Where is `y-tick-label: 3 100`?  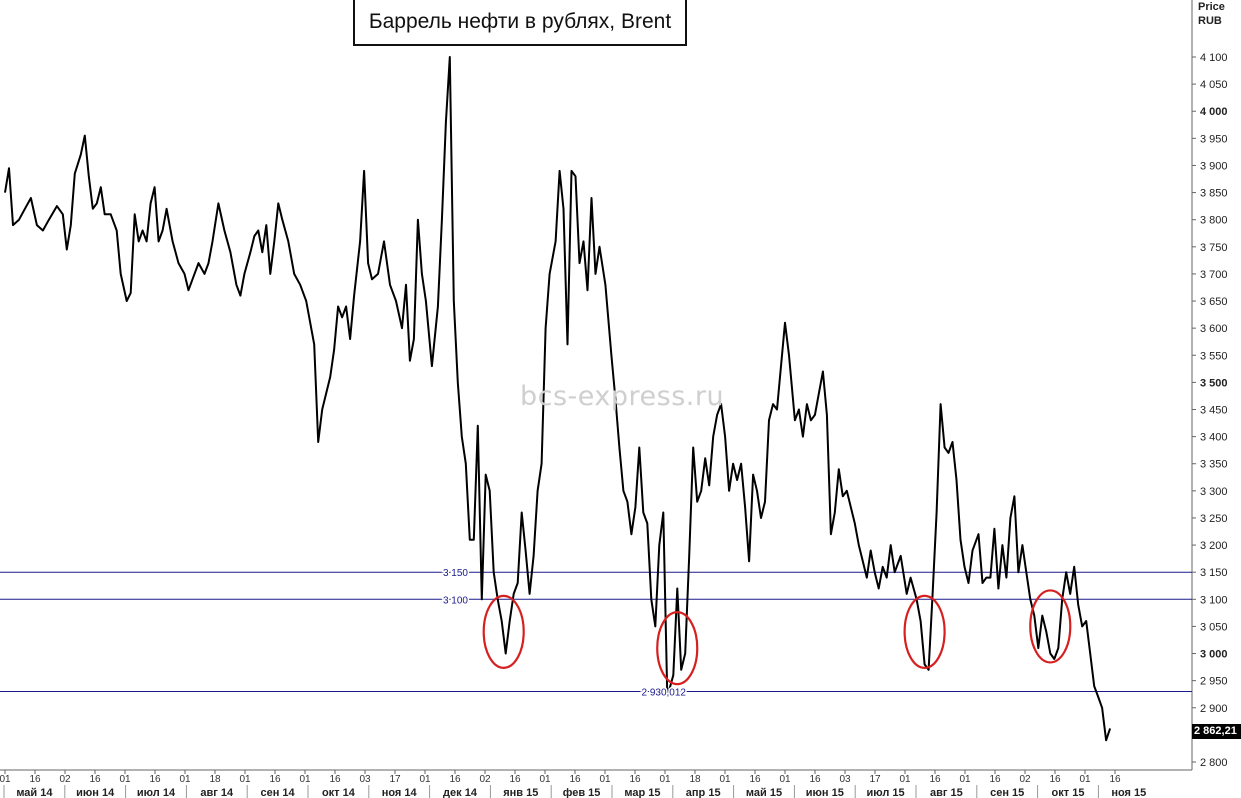
y-tick-label: 3 100 is located at coordinates (1214, 600).